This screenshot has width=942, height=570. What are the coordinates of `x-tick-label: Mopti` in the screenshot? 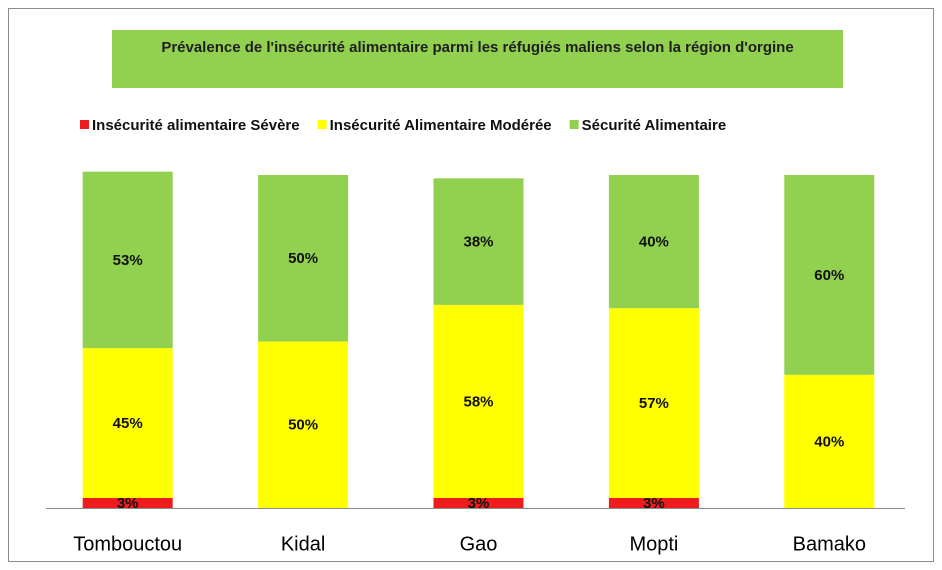 It's located at (653, 544).